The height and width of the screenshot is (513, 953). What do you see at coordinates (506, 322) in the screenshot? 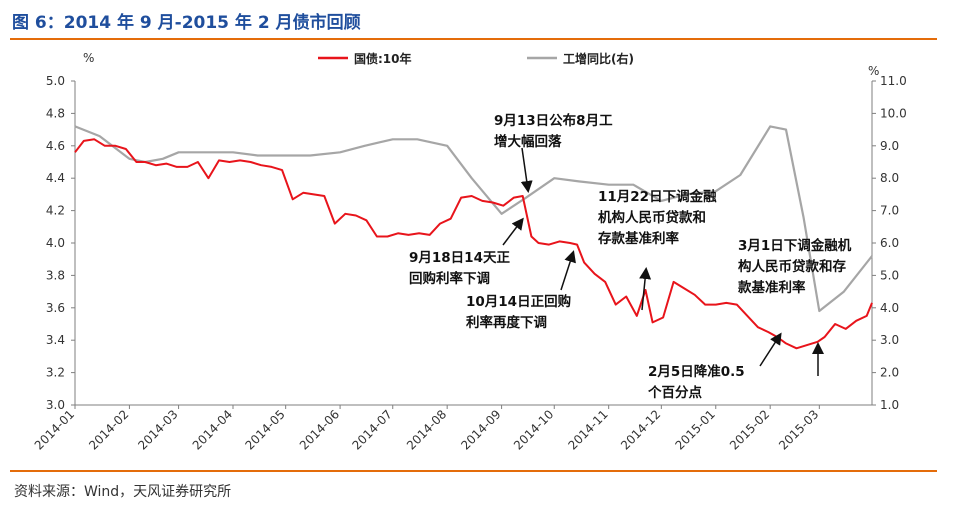
I see `annotation-line: 利率再度下调` at bounding box center [506, 322].